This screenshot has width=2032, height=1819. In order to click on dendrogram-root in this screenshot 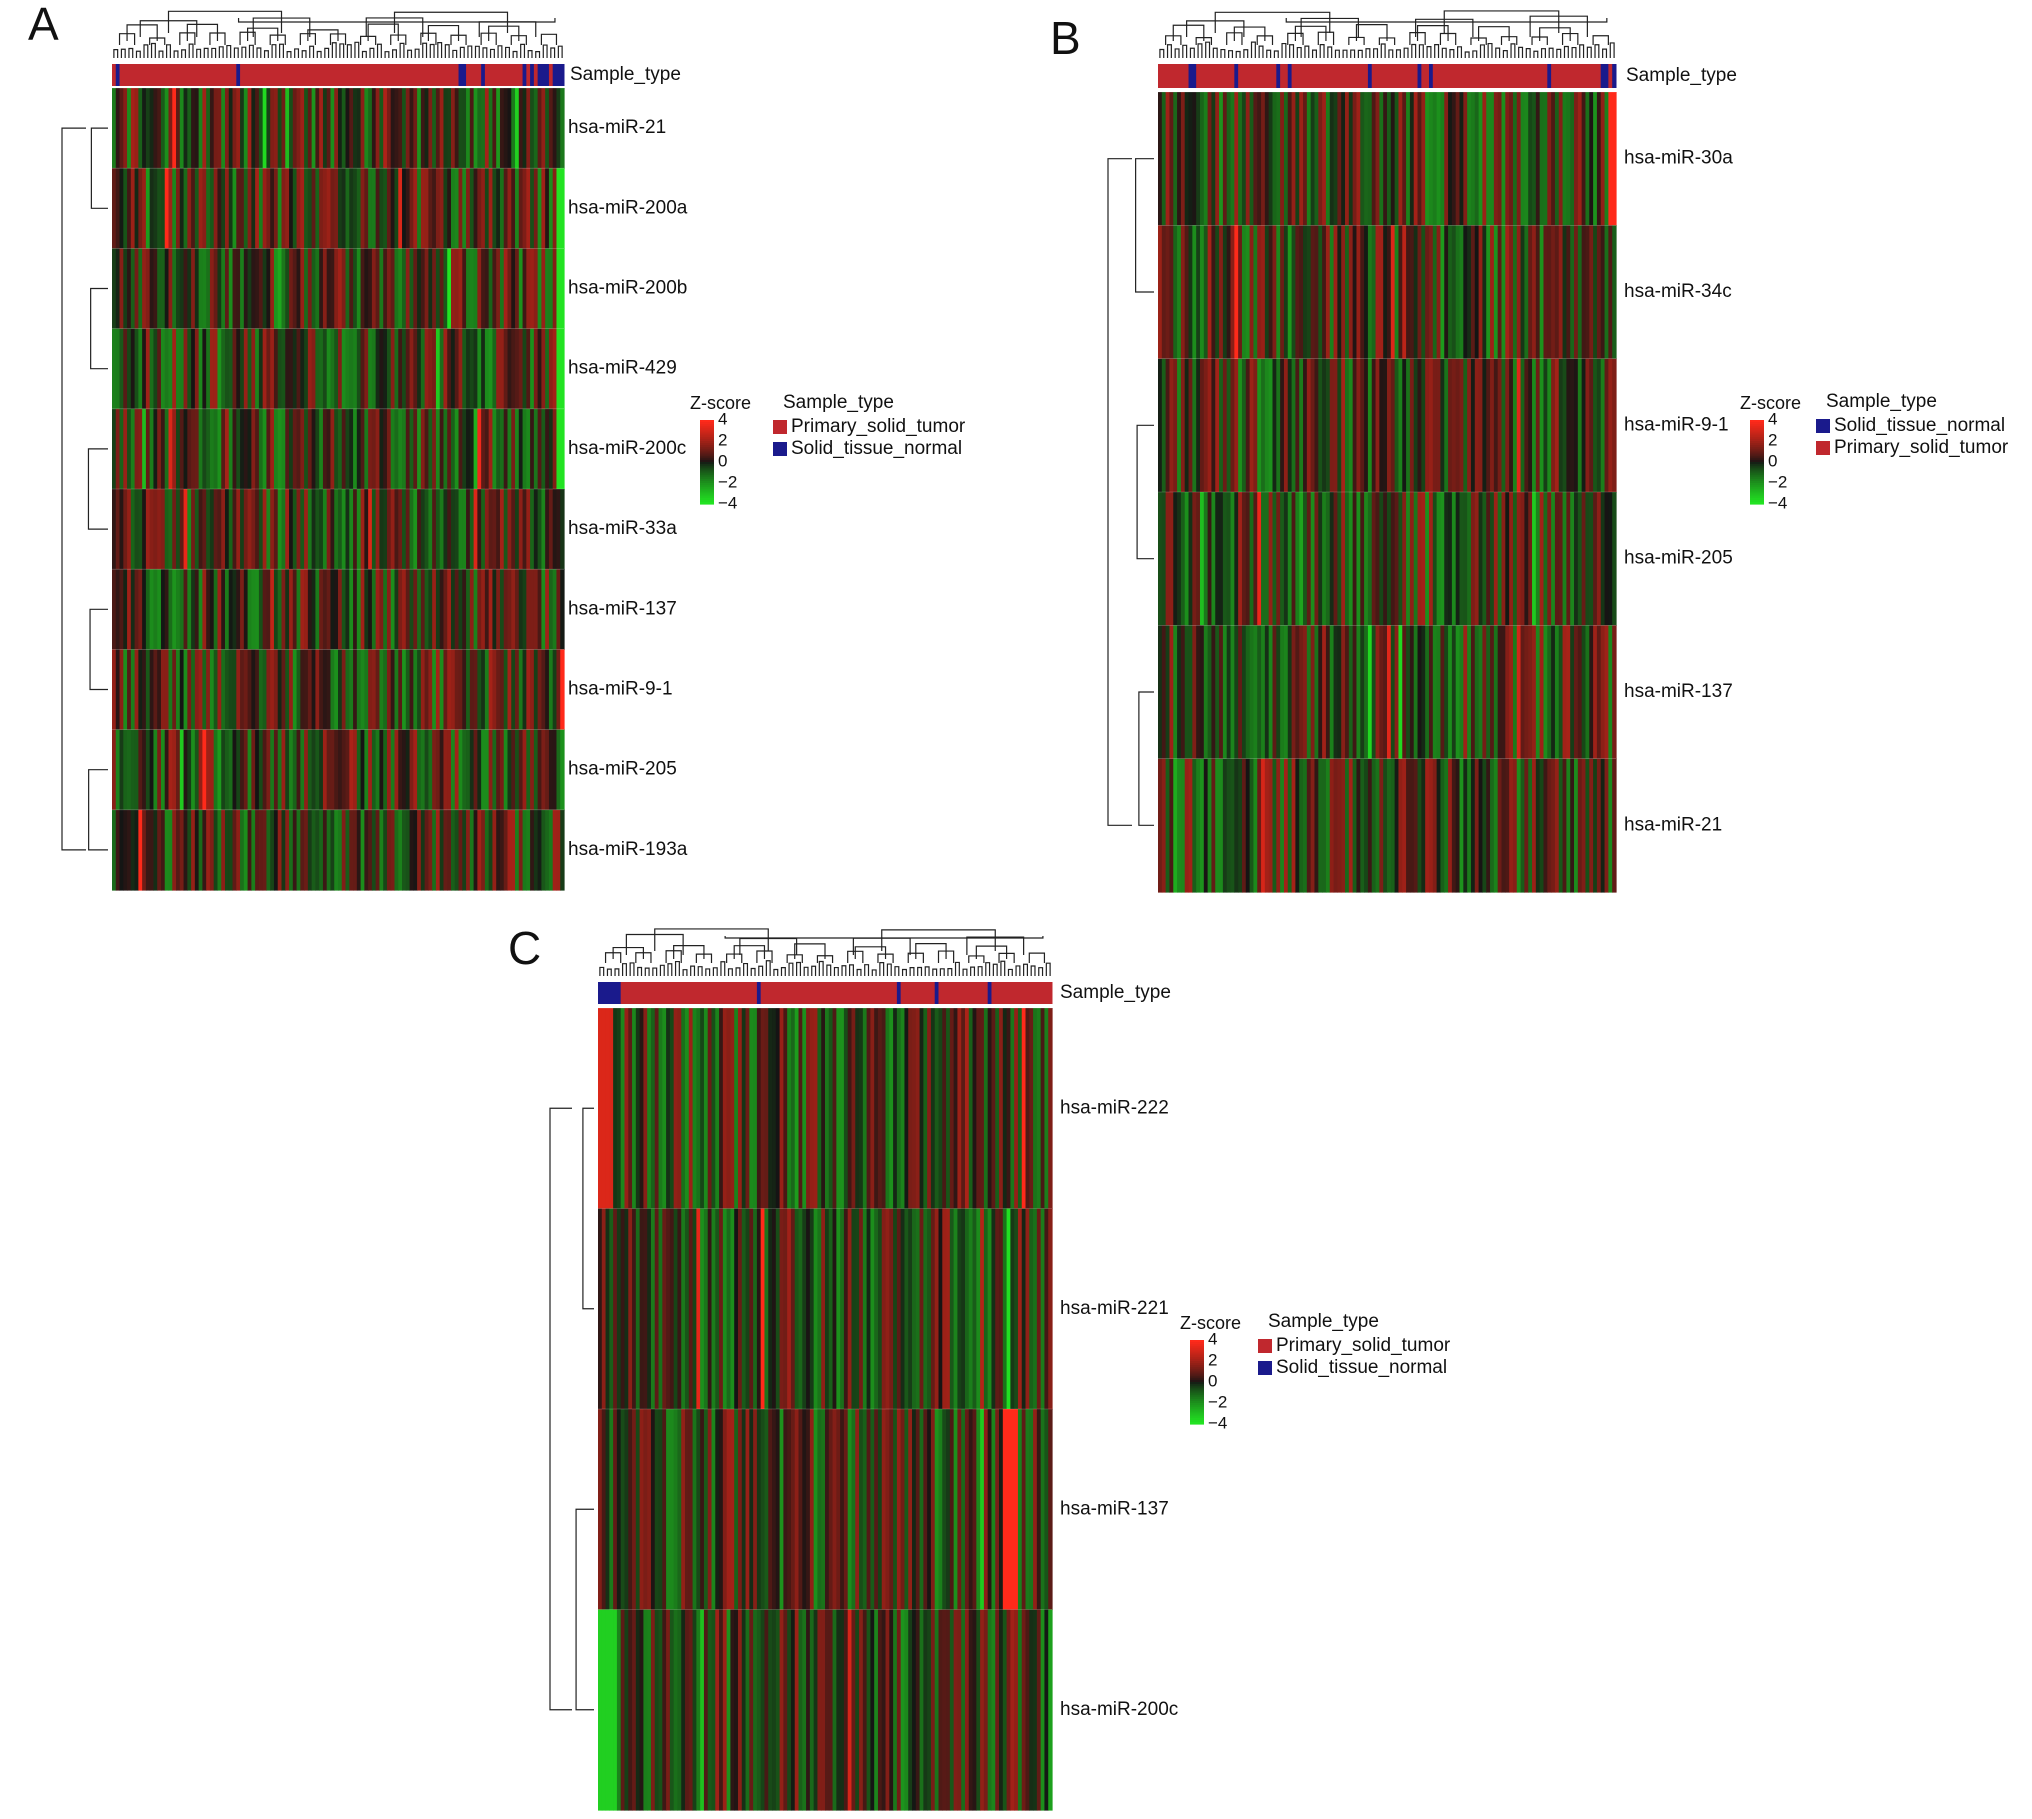, I will do `click(1446, 20)`.